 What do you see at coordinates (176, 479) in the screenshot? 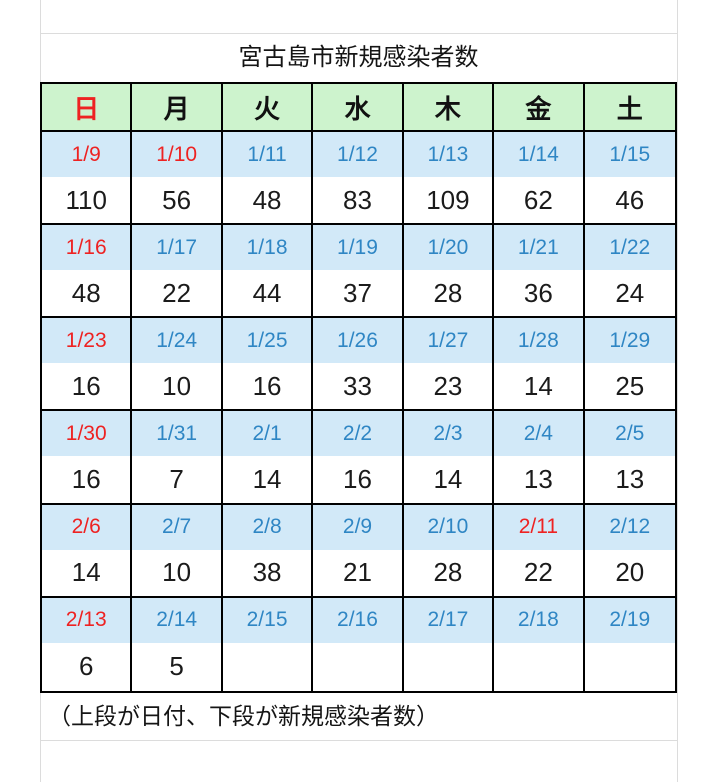
I see `count-cell: 7` at bounding box center [176, 479].